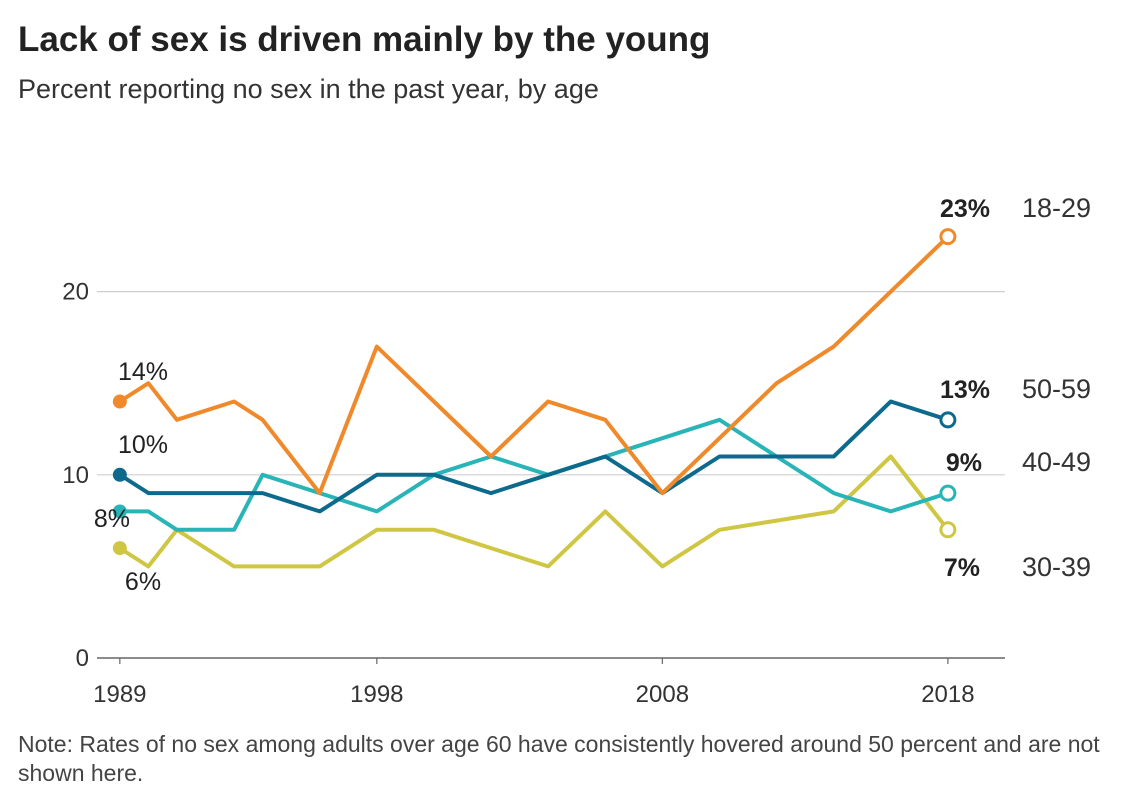  Describe the element at coordinates (143, 445) in the screenshot. I see `start-value-label: 10%` at that location.